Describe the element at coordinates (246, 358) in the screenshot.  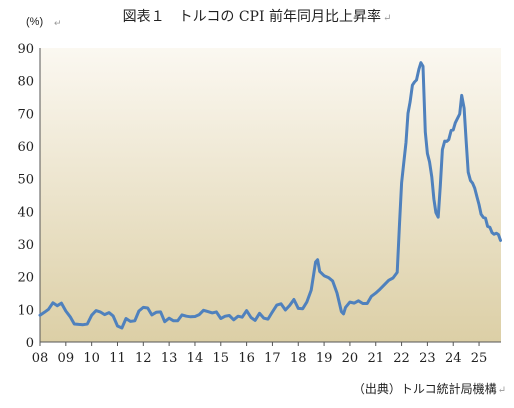
I see `x-tick-label: 16` at that location.